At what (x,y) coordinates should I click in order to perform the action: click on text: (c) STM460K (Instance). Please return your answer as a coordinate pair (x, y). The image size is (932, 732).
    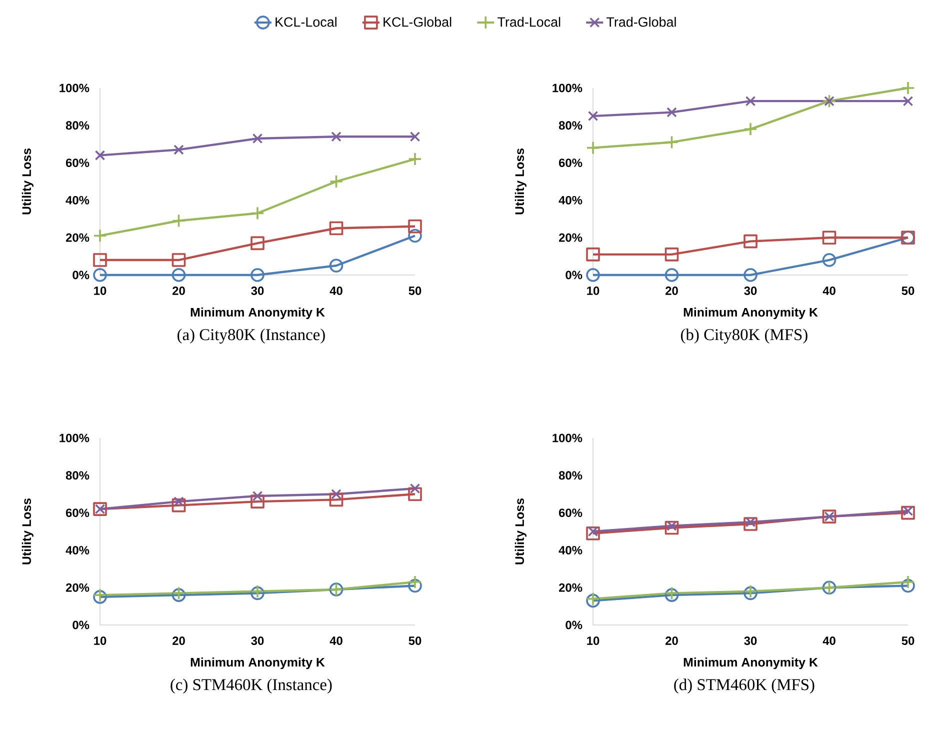
    Looking at the image, I should click on (251, 686).